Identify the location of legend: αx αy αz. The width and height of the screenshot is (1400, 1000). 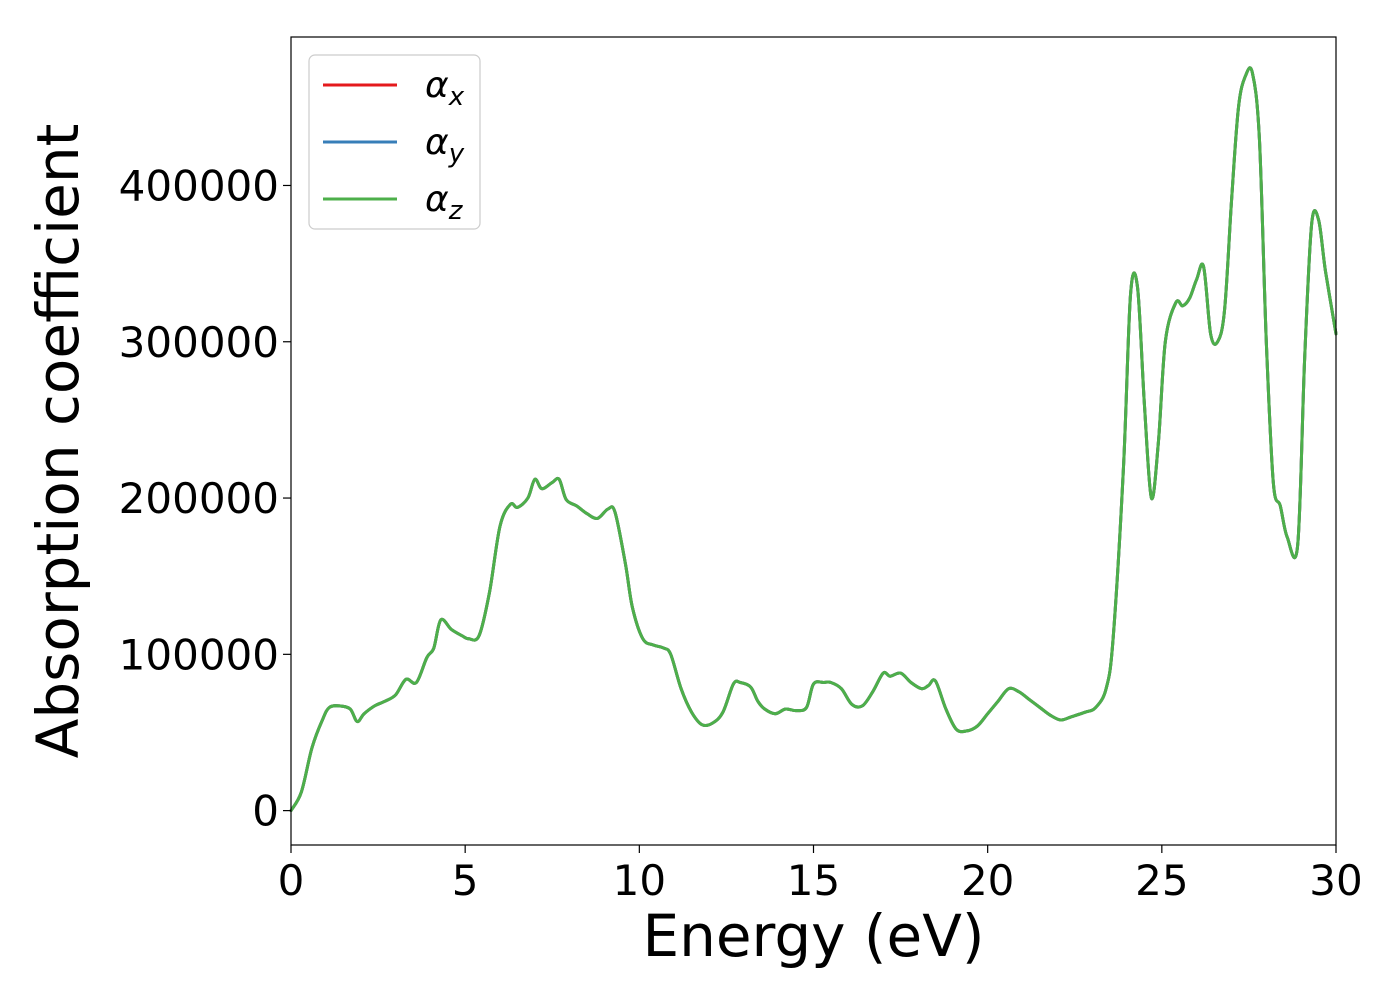
(394, 142).